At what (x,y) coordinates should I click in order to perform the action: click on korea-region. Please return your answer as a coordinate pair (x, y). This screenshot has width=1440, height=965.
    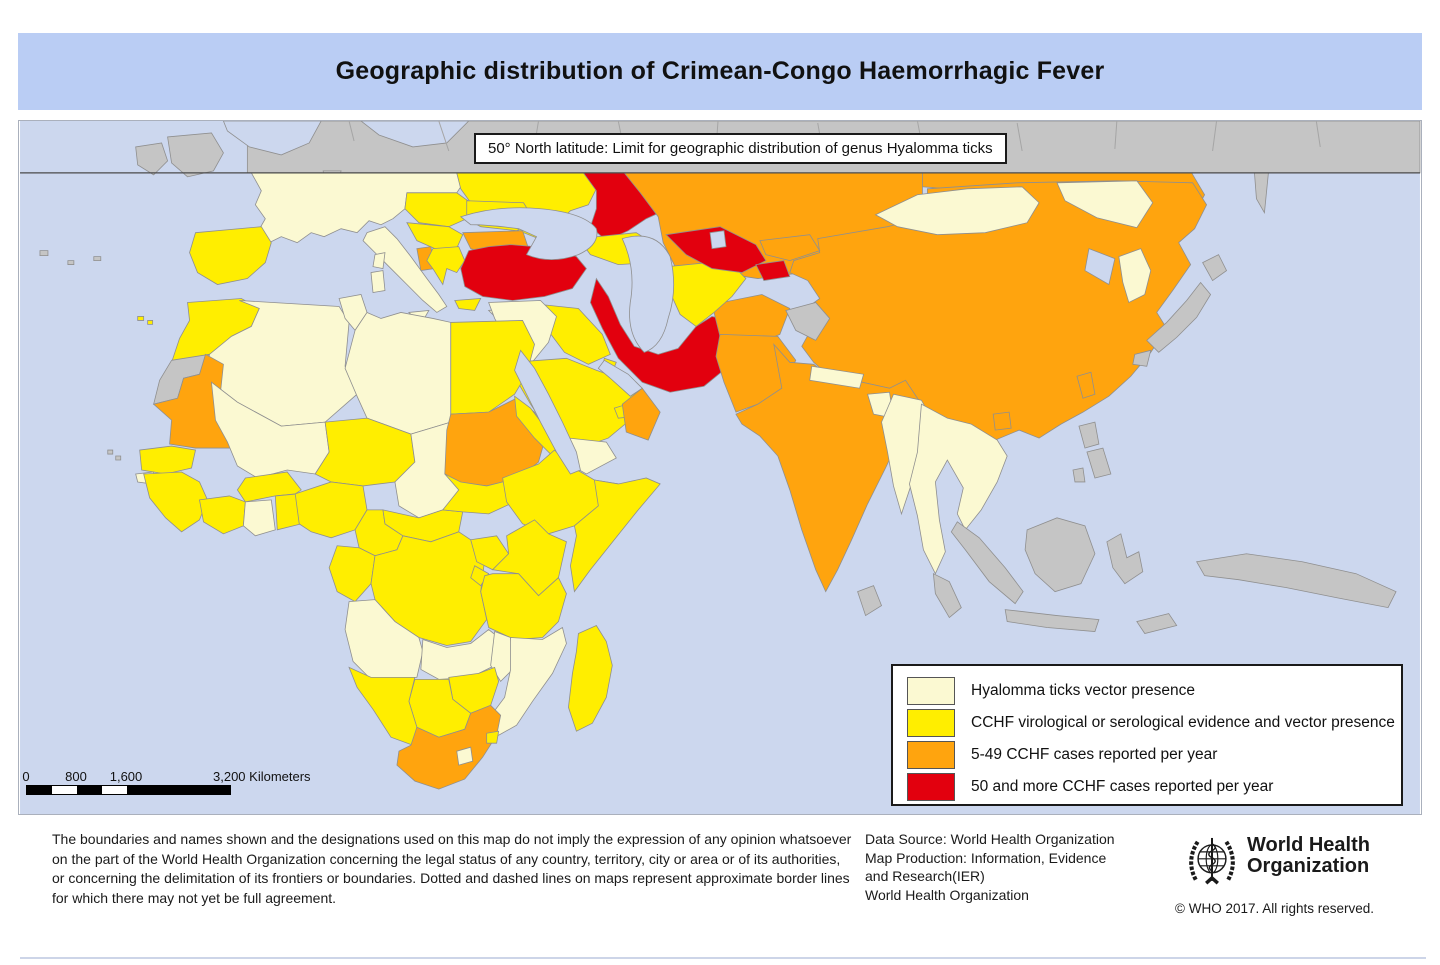
    Looking at the image, I should click on (1135, 276).